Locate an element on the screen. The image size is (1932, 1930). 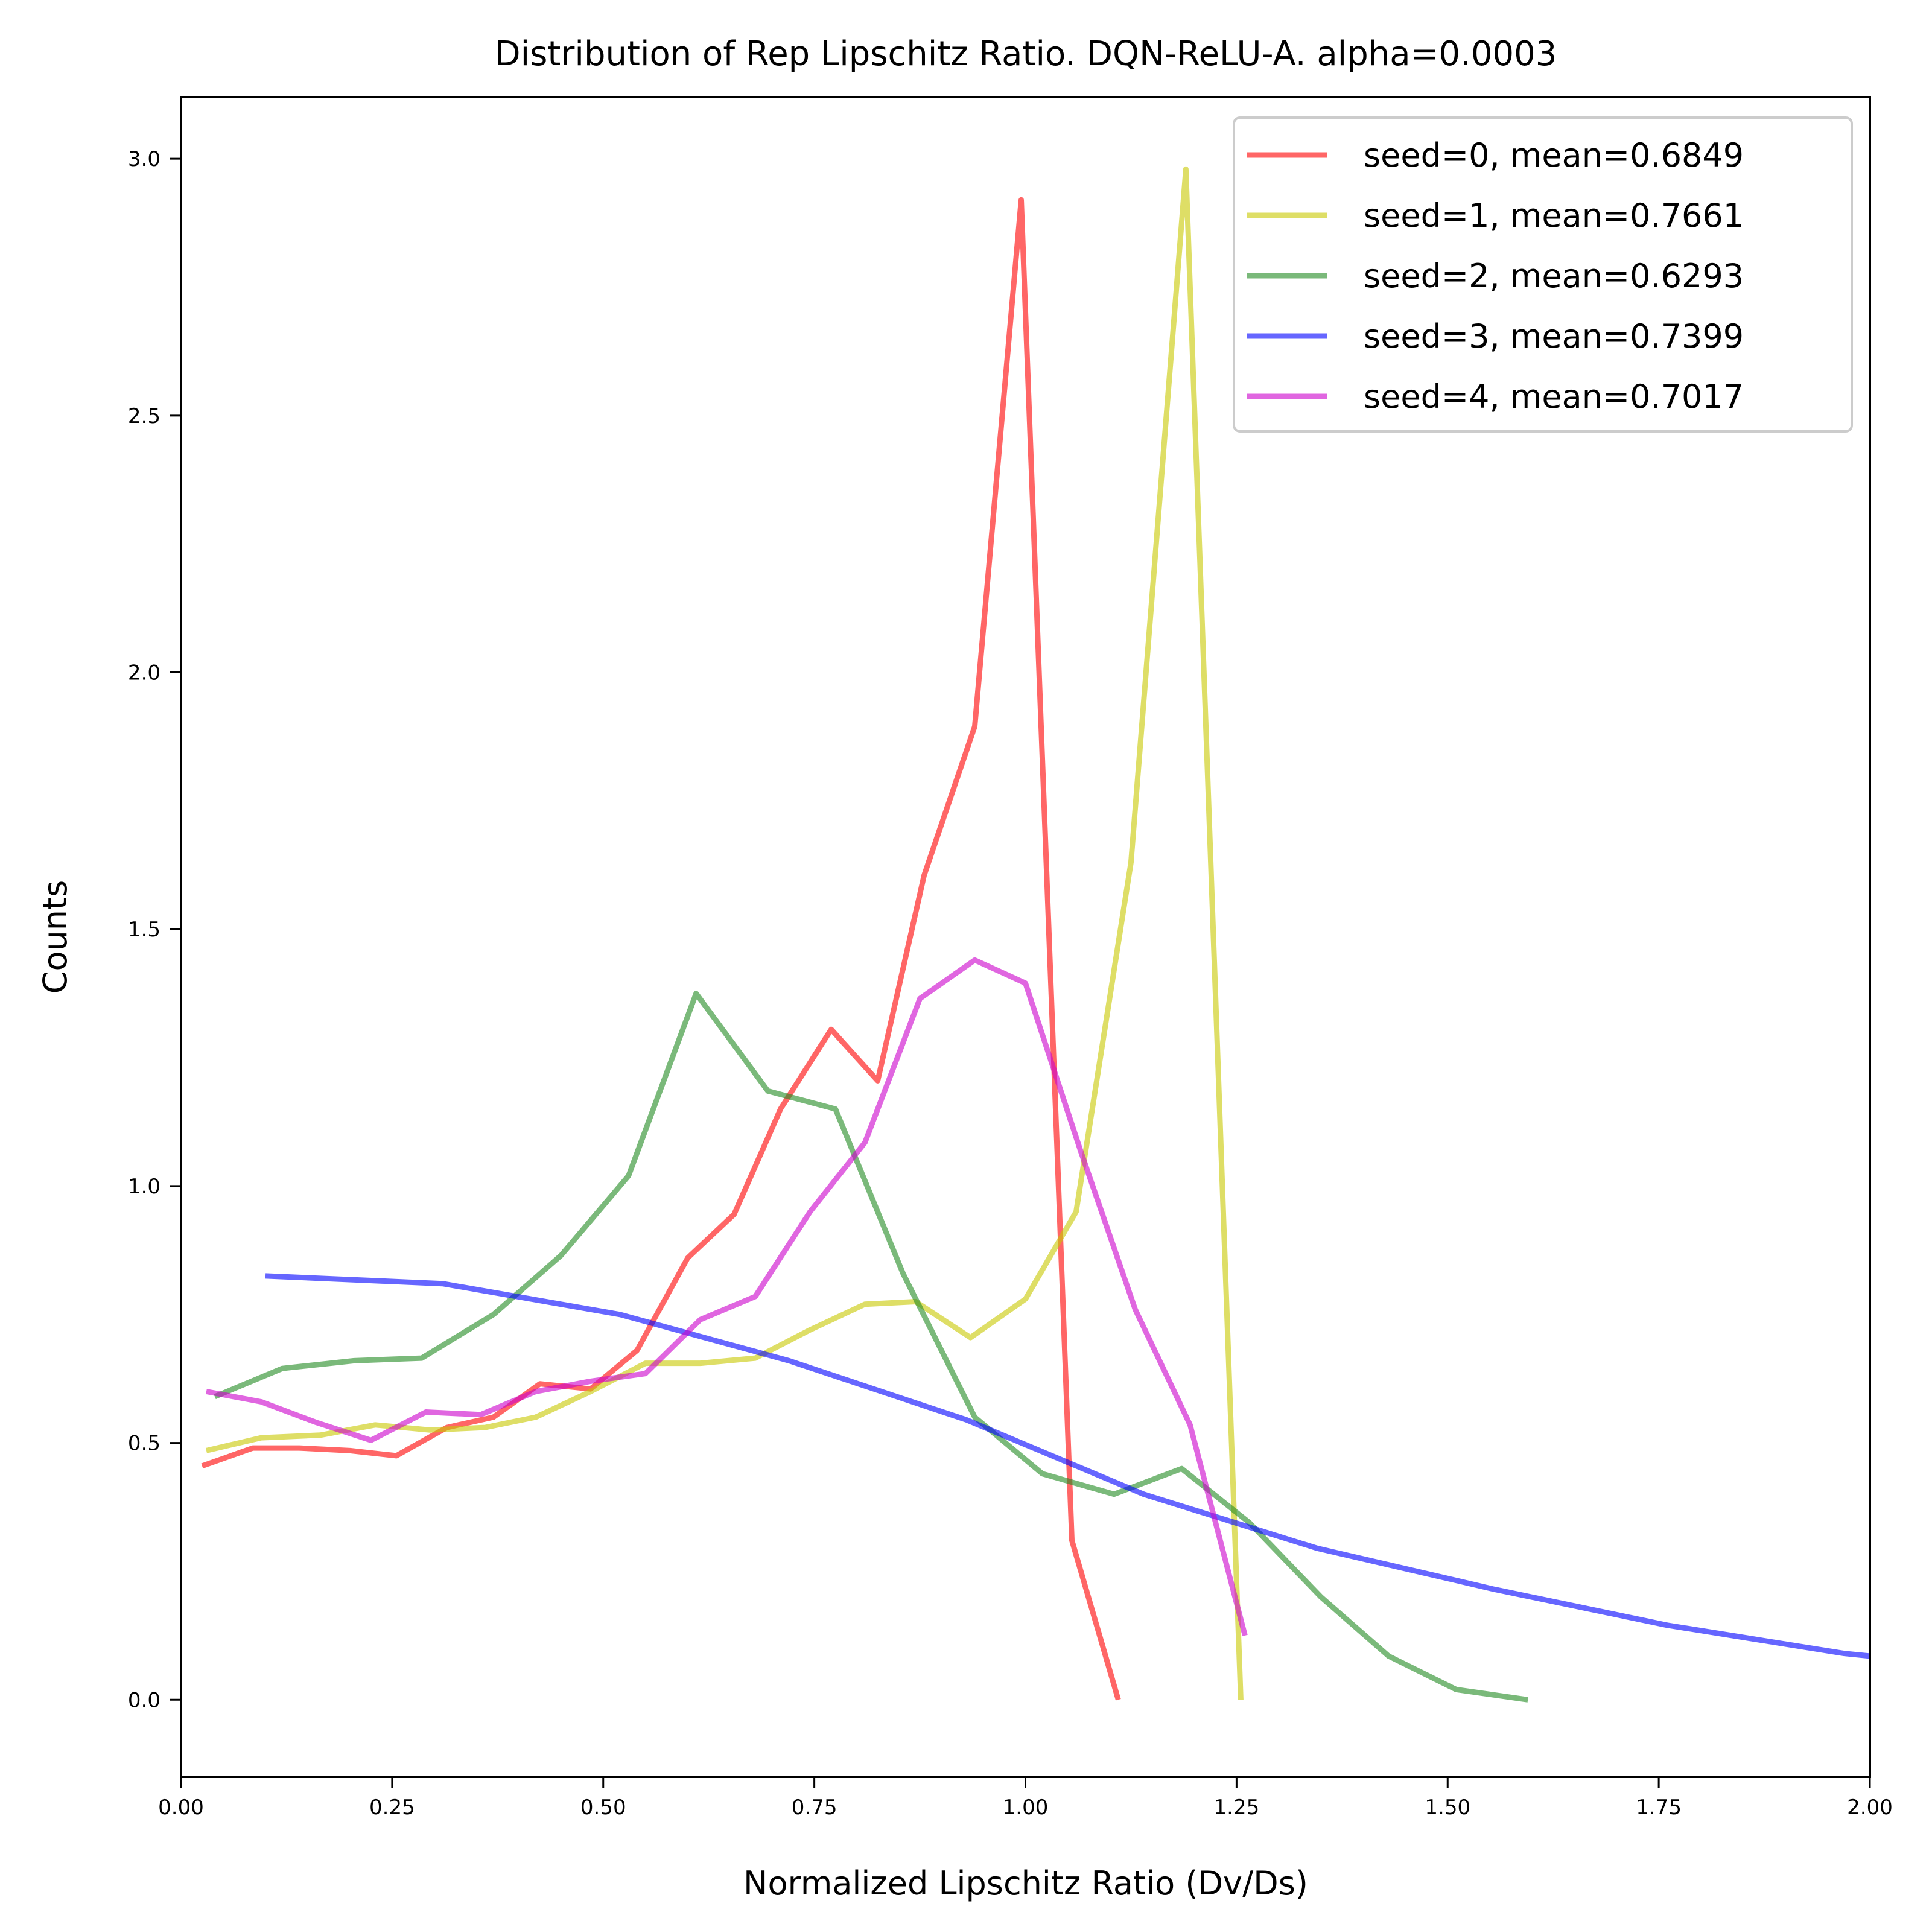
y-tick-label: 0.5 is located at coordinates (144, 1444).